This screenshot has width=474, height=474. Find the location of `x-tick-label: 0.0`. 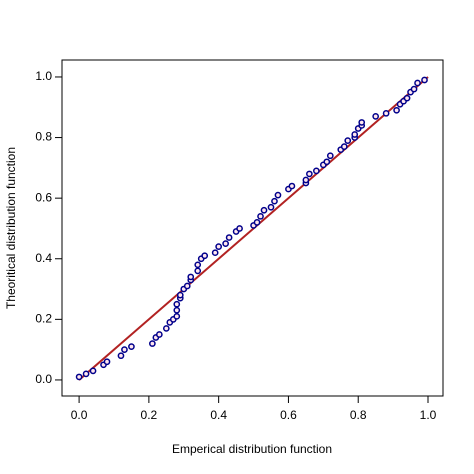

x-tick-label: 0.0 is located at coordinates (79, 415).